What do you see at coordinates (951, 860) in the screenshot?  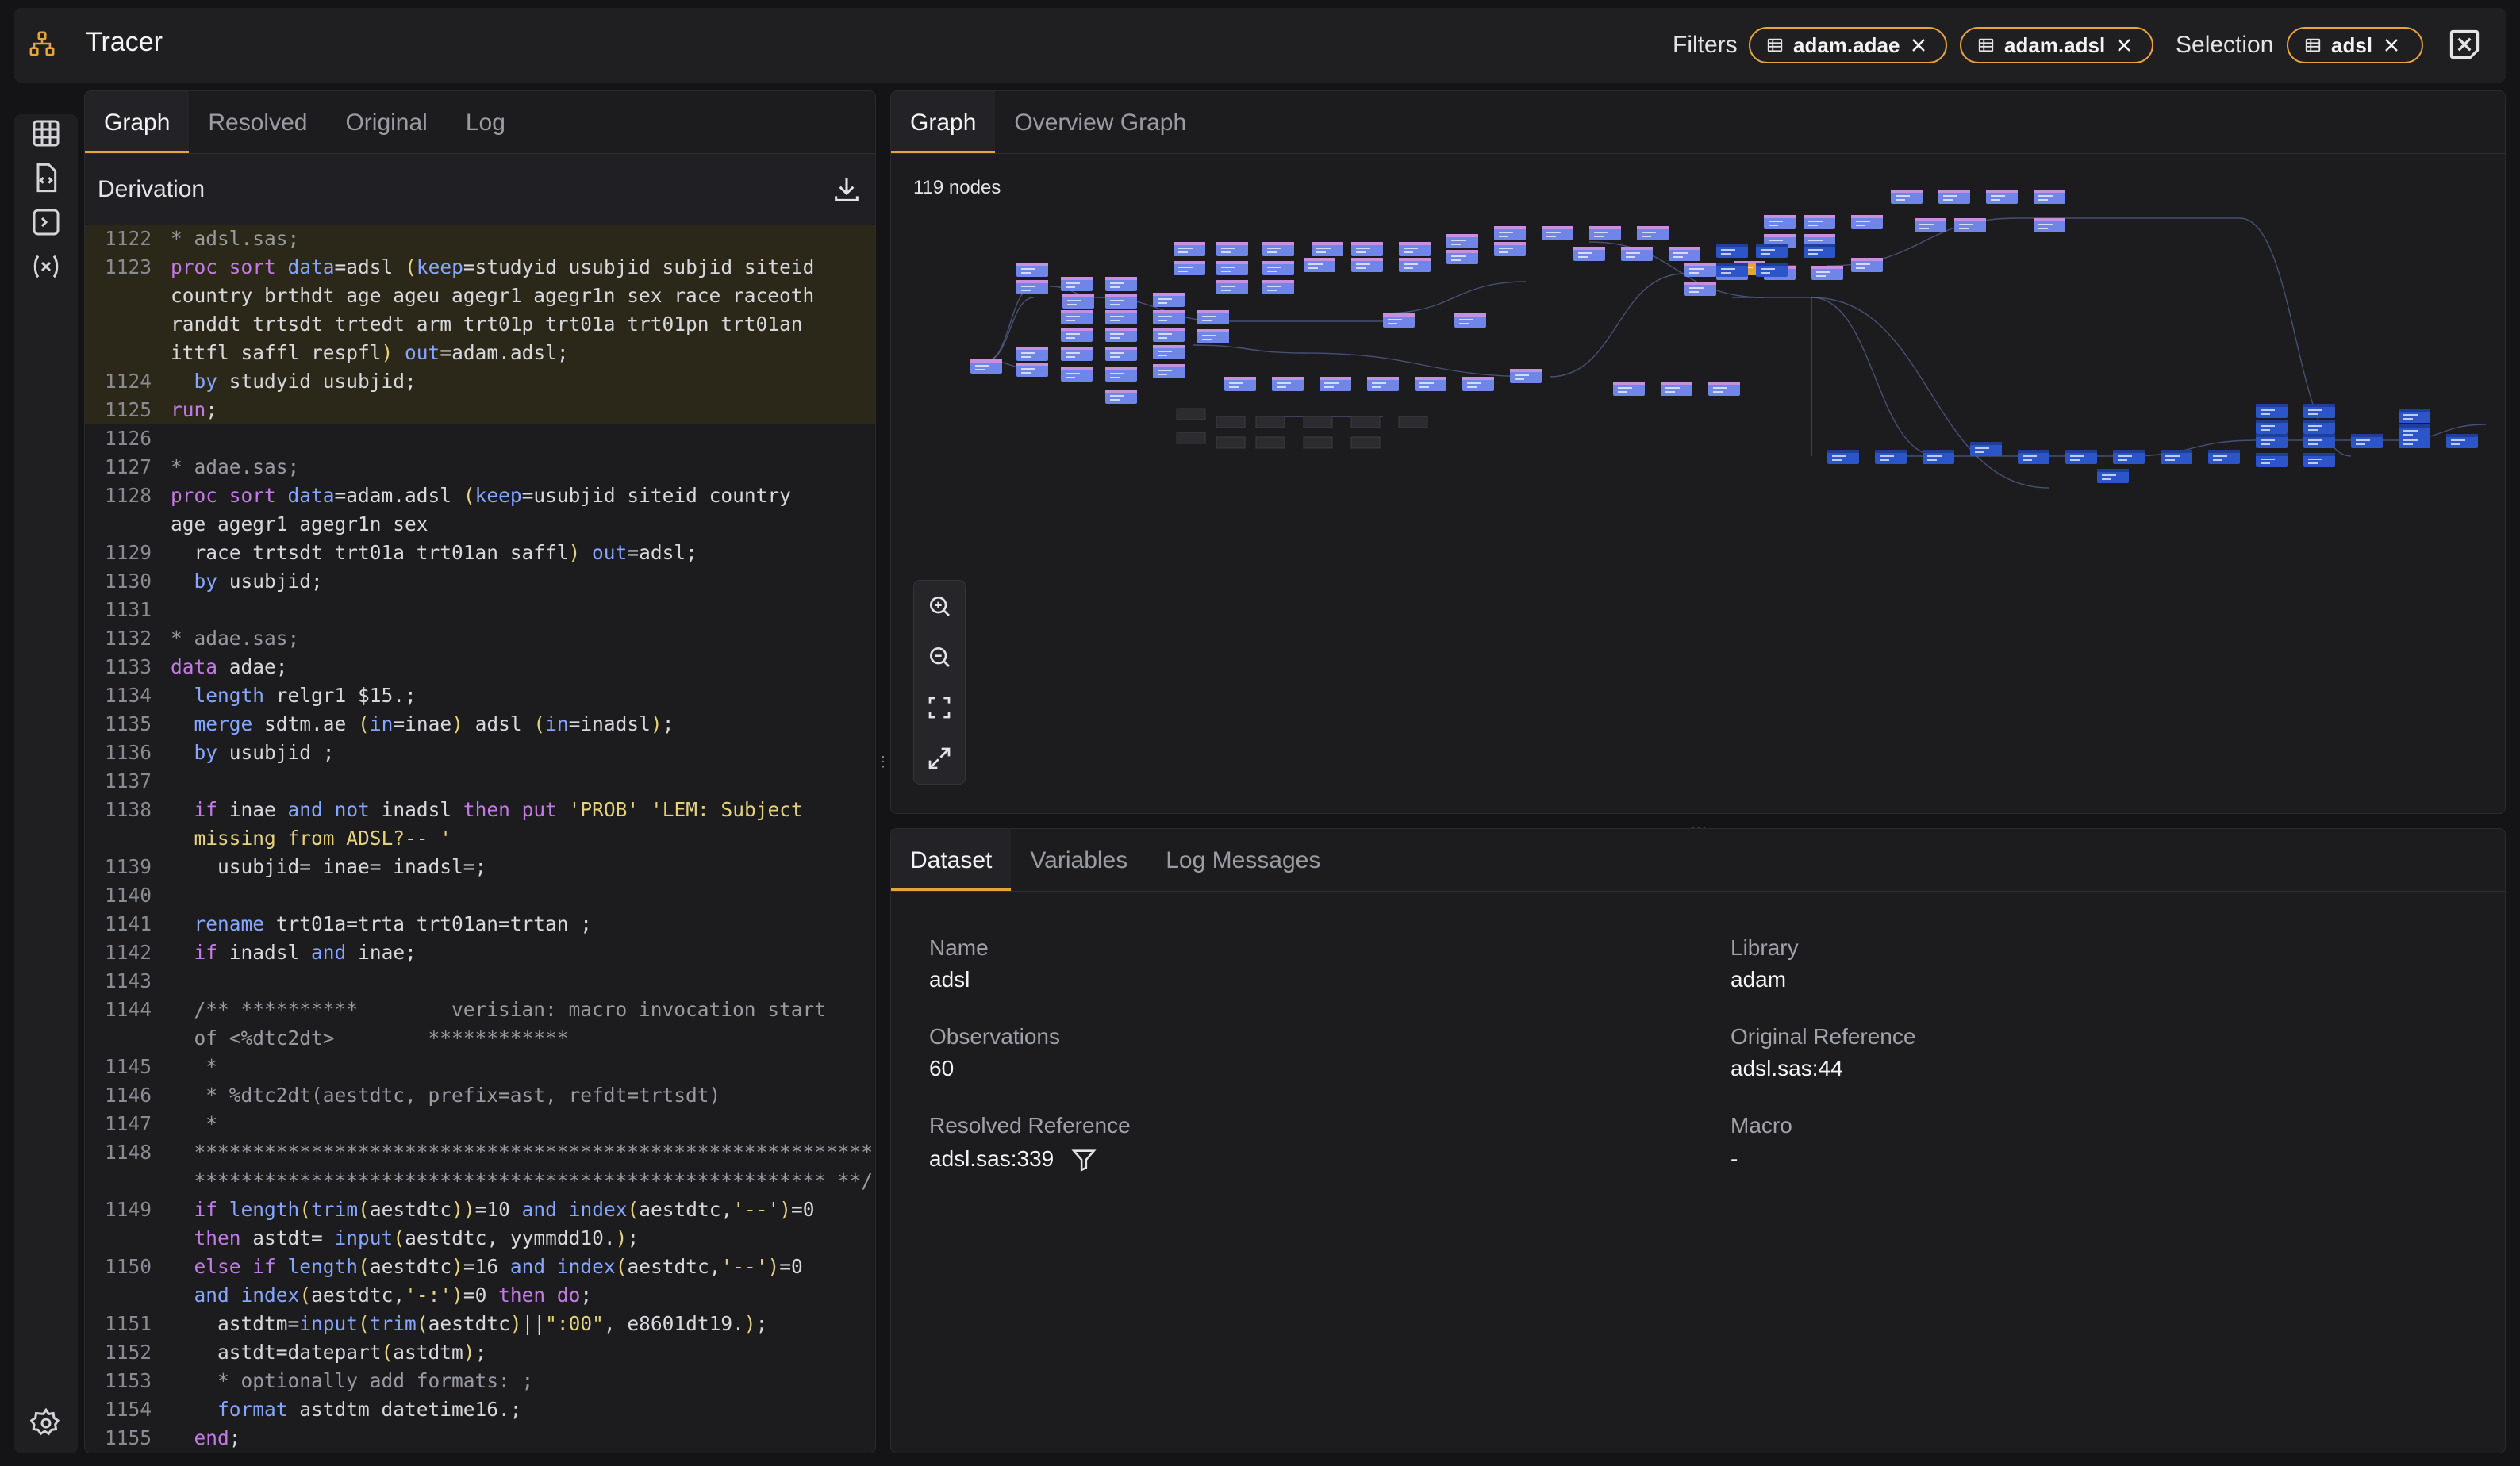 I see `tab-dataset: Dataset` at bounding box center [951, 860].